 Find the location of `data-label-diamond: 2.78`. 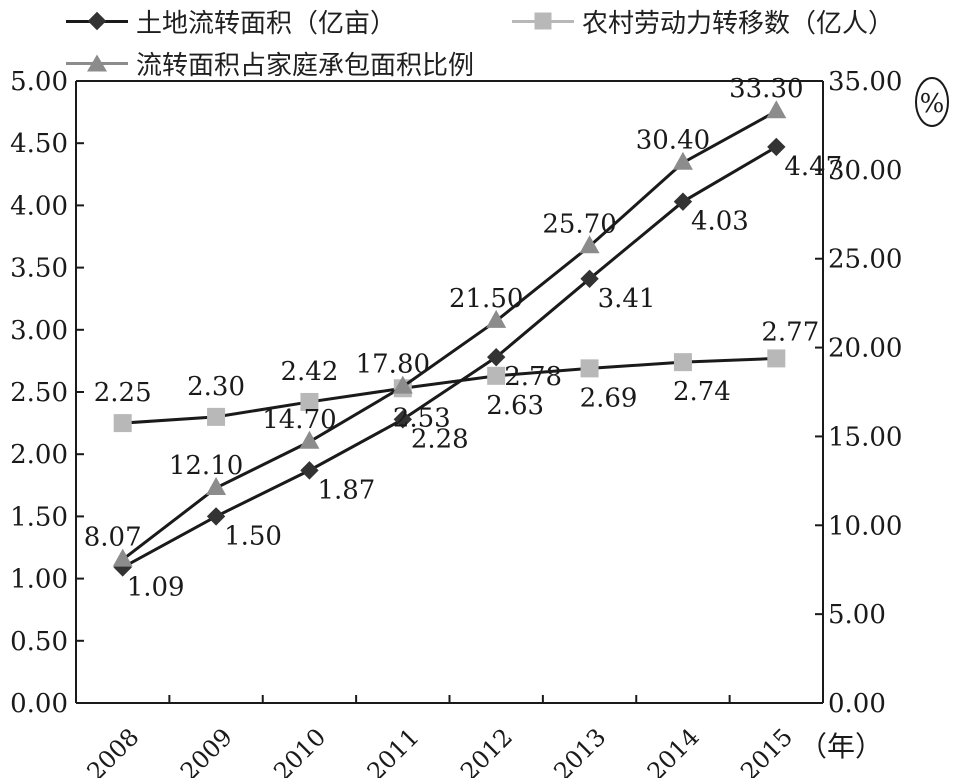

data-label-diamond: 2.78 is located at coordinates (533, 377).